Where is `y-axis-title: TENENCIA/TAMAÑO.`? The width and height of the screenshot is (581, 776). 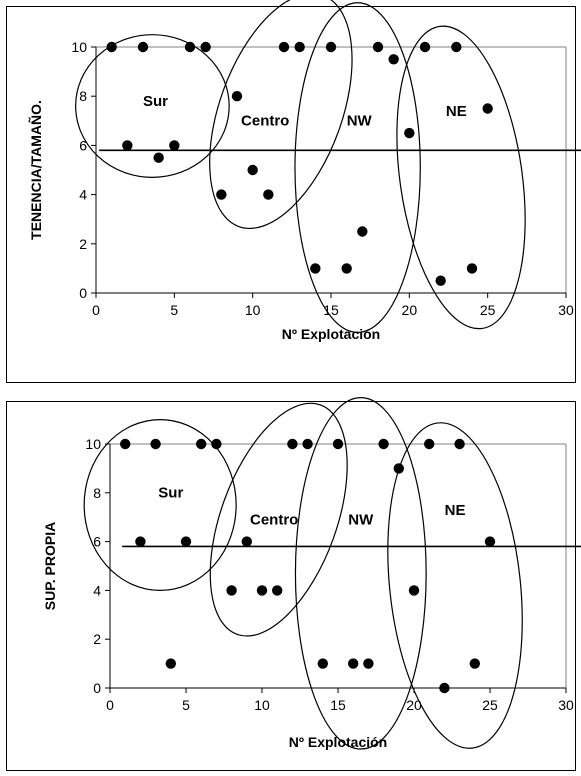 y-axis-title: TENENCIA/TAMAÑO. is located at coordinates (35, 170).